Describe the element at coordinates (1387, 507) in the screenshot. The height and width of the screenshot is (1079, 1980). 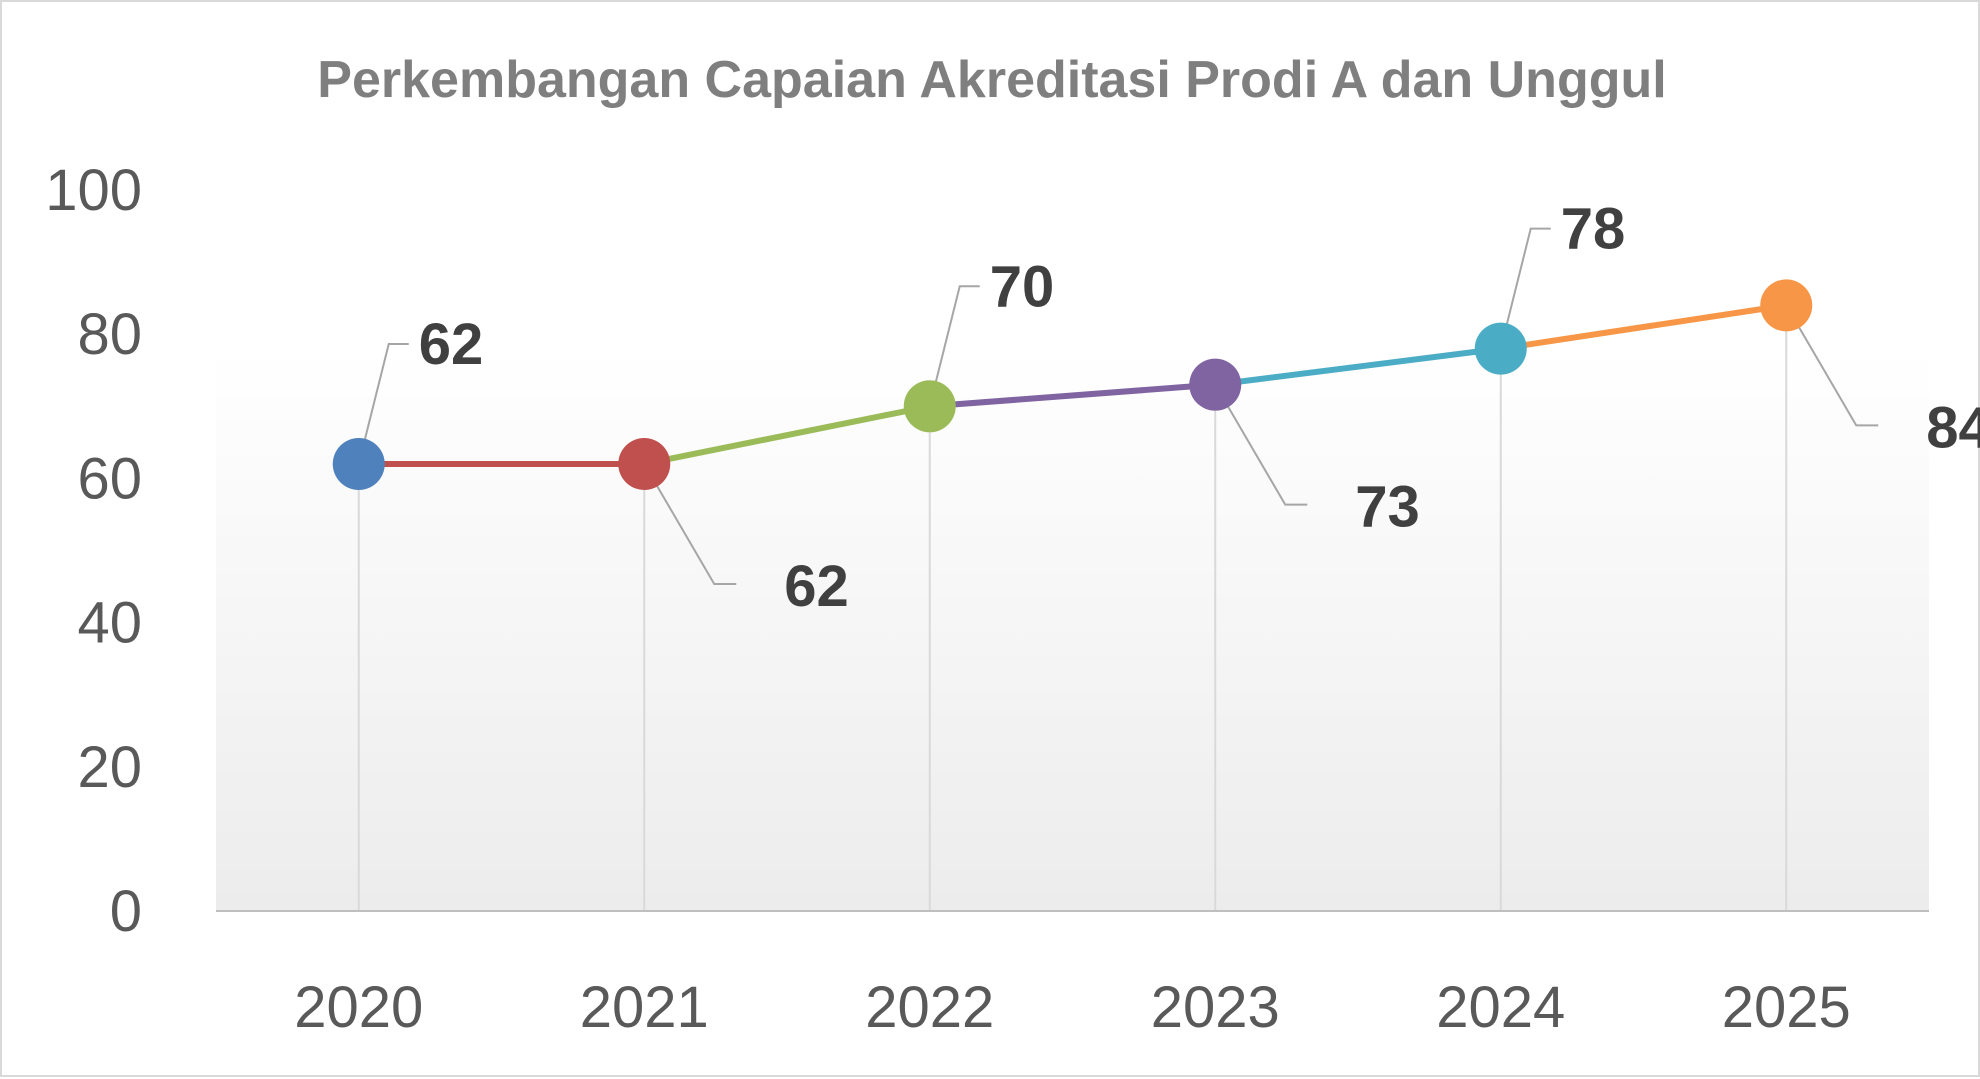
I see `data-label: 73` at that location.